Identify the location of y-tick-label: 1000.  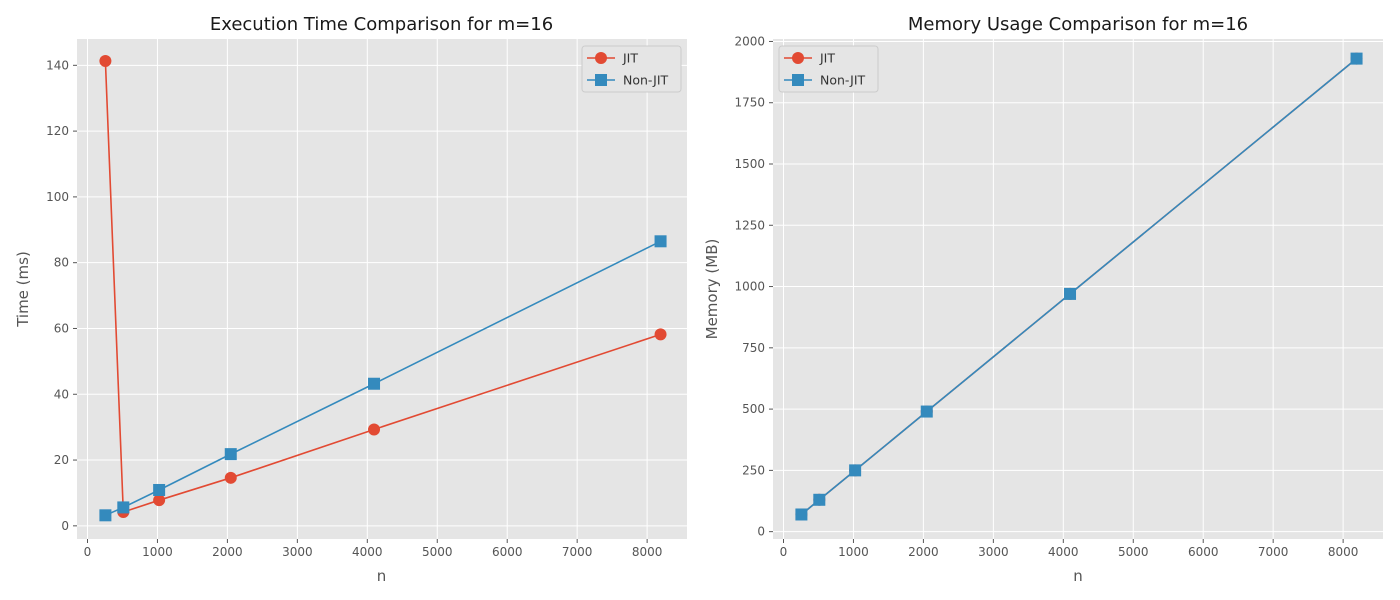
(749, 287).